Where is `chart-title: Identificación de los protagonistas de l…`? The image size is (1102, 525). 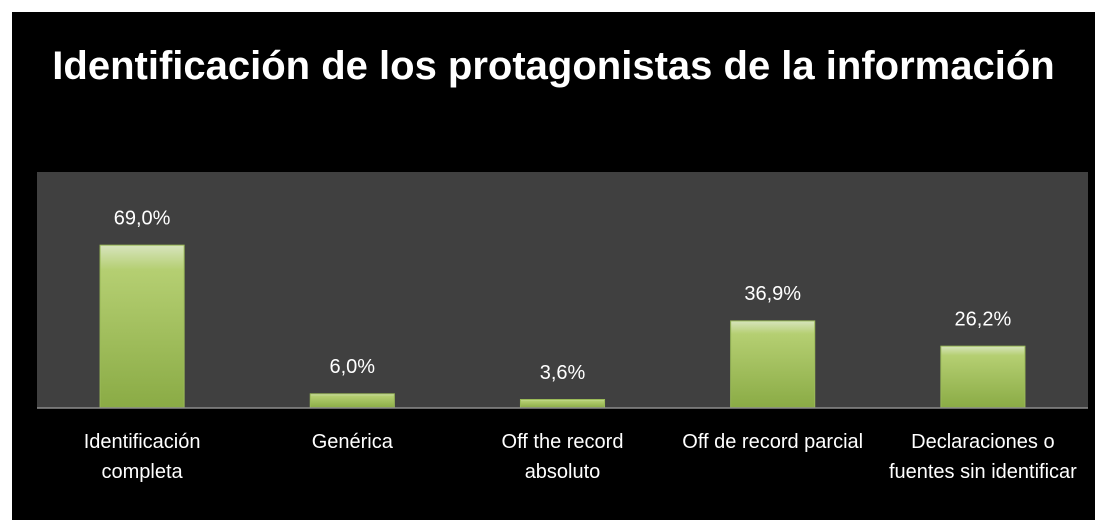
chart-title: Identificación de los protagonistas de l… is located at coordinates (553, 66).